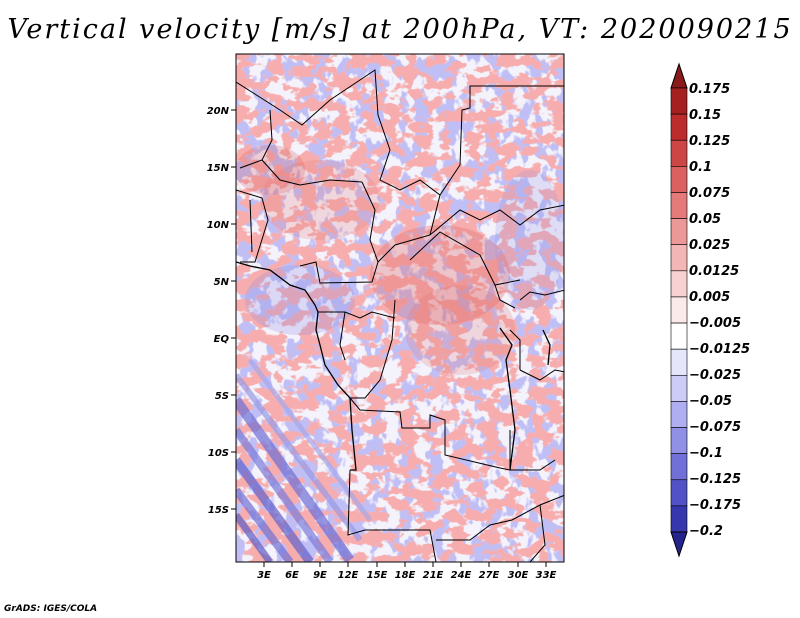 Image resolution: width=800 pixels, height=618 pixels. Describe the element at coordinates (218, 453) in the screenshot. I see `y-tick-label: 10S` at that location.